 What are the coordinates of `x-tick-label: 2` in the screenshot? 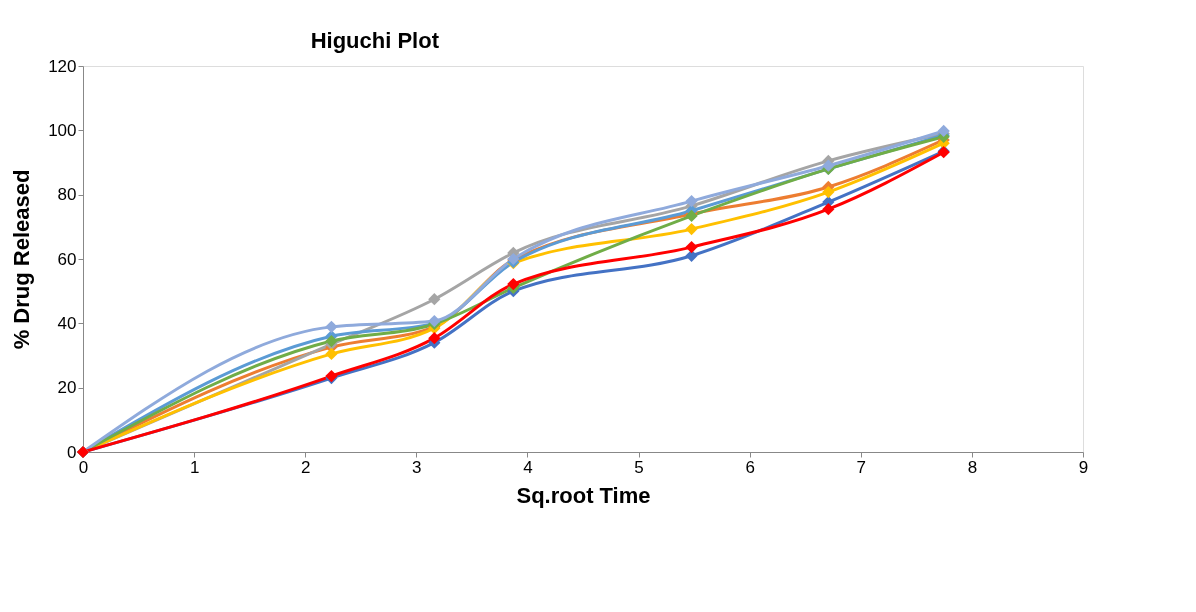 It's located at (305, 467).